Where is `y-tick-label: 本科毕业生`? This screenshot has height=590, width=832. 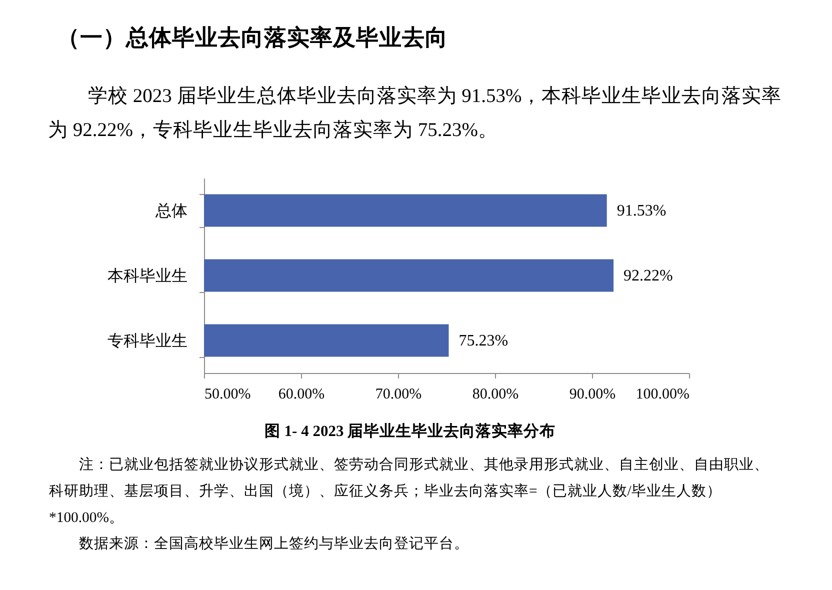 y-tick-label: 本科毕业生 is located at coordinates (148, 276).